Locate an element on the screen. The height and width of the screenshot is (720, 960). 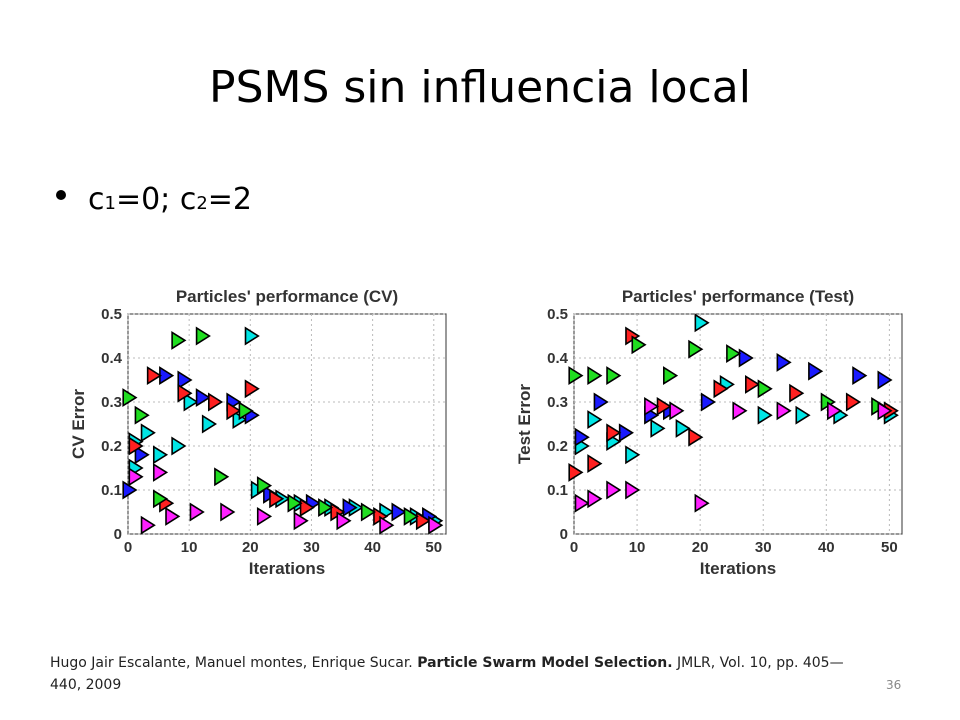
chart-title: Particles' performance (CV) is located at coordinates (287, 296).